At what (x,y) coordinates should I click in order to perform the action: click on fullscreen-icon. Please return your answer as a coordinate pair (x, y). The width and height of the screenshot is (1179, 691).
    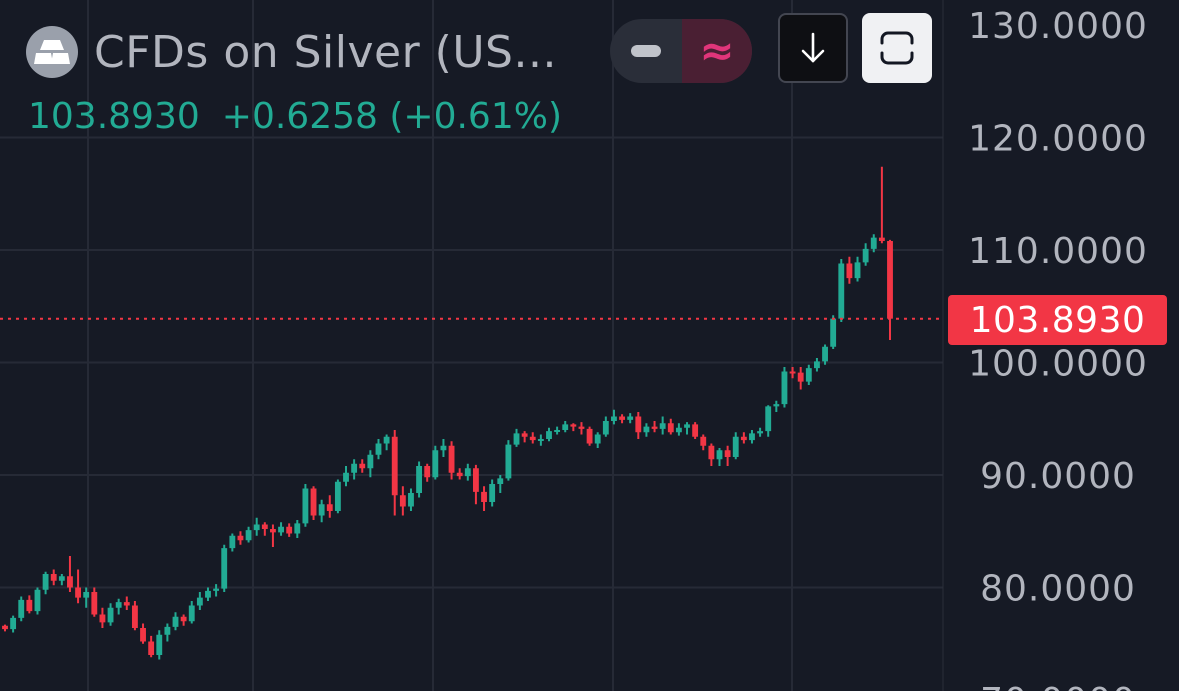
    Looking at the image, I should click on (897, 48).